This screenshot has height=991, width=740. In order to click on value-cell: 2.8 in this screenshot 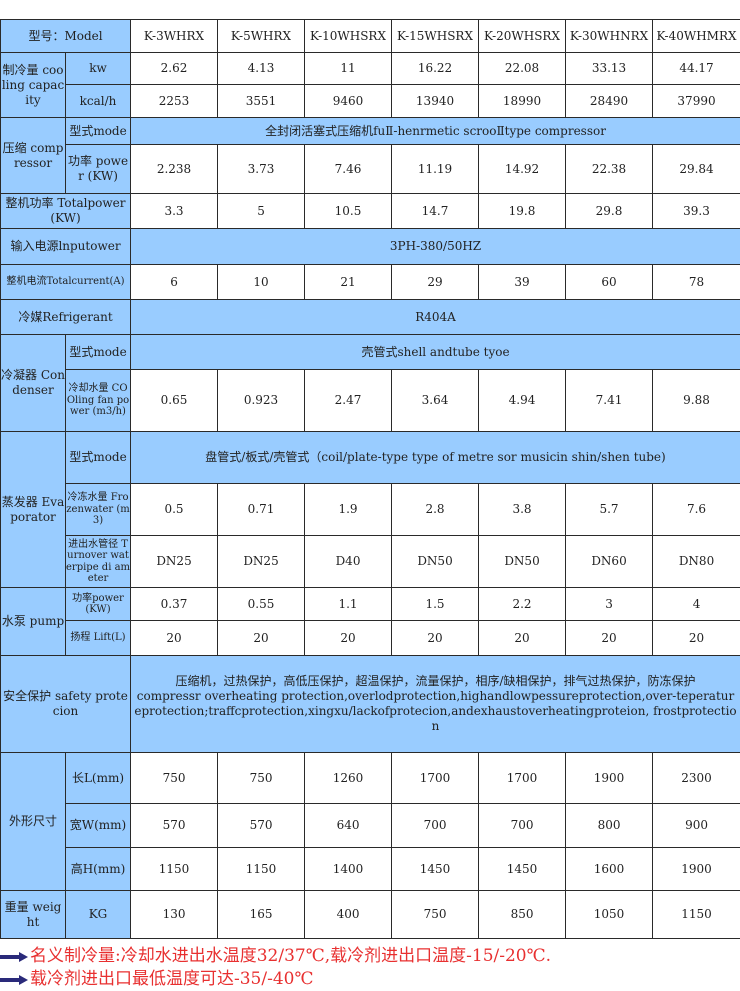, I will do `click(435, 510)`.